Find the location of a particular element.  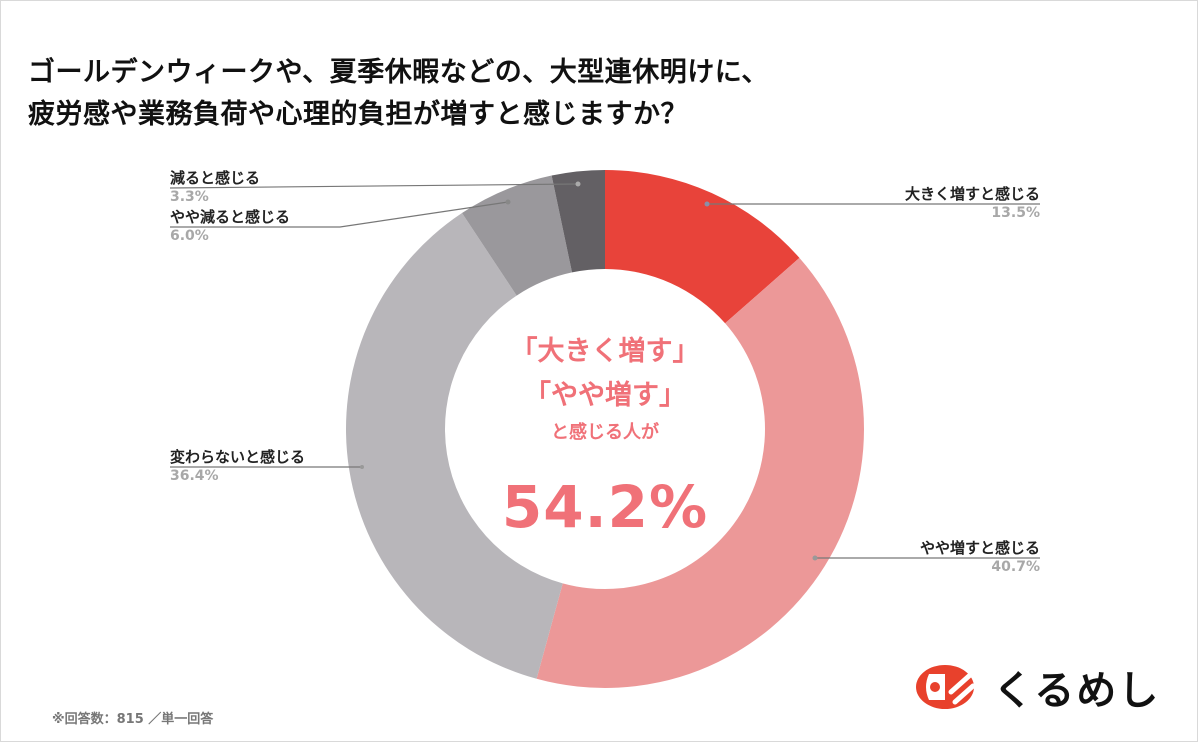

segment-no-change is located at coordinates (454, 446).